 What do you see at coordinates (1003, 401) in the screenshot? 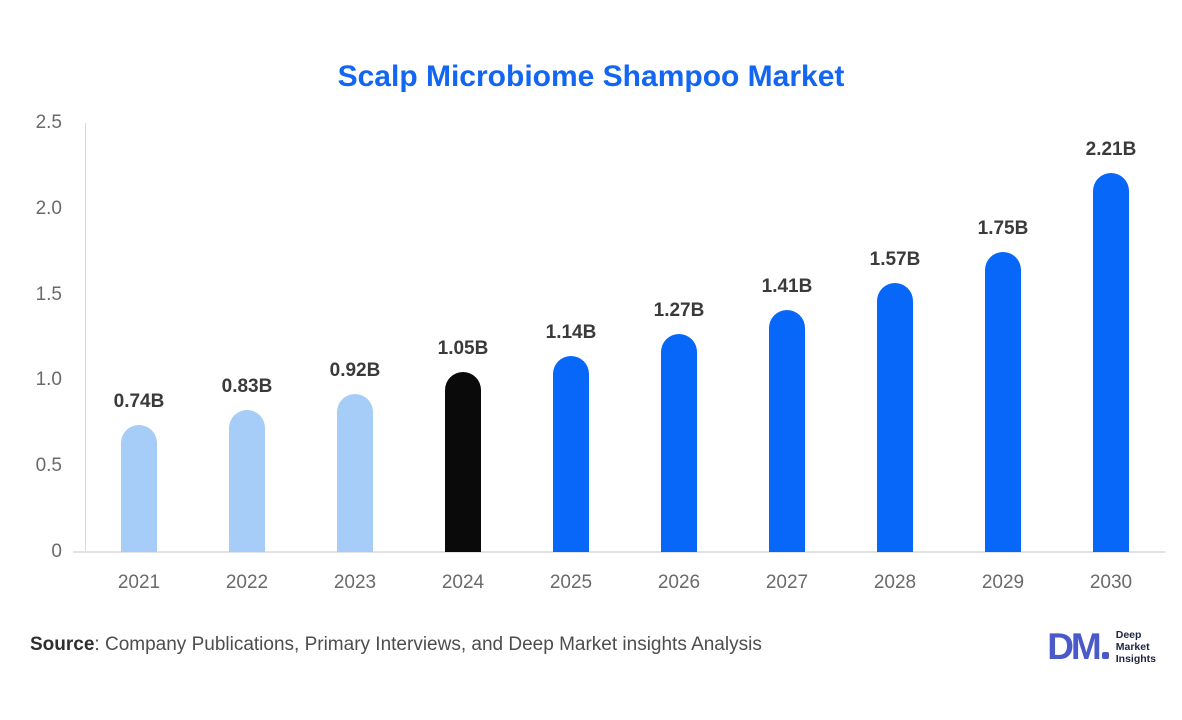
I see `bar-2029` at bounding box center [1003, 401].